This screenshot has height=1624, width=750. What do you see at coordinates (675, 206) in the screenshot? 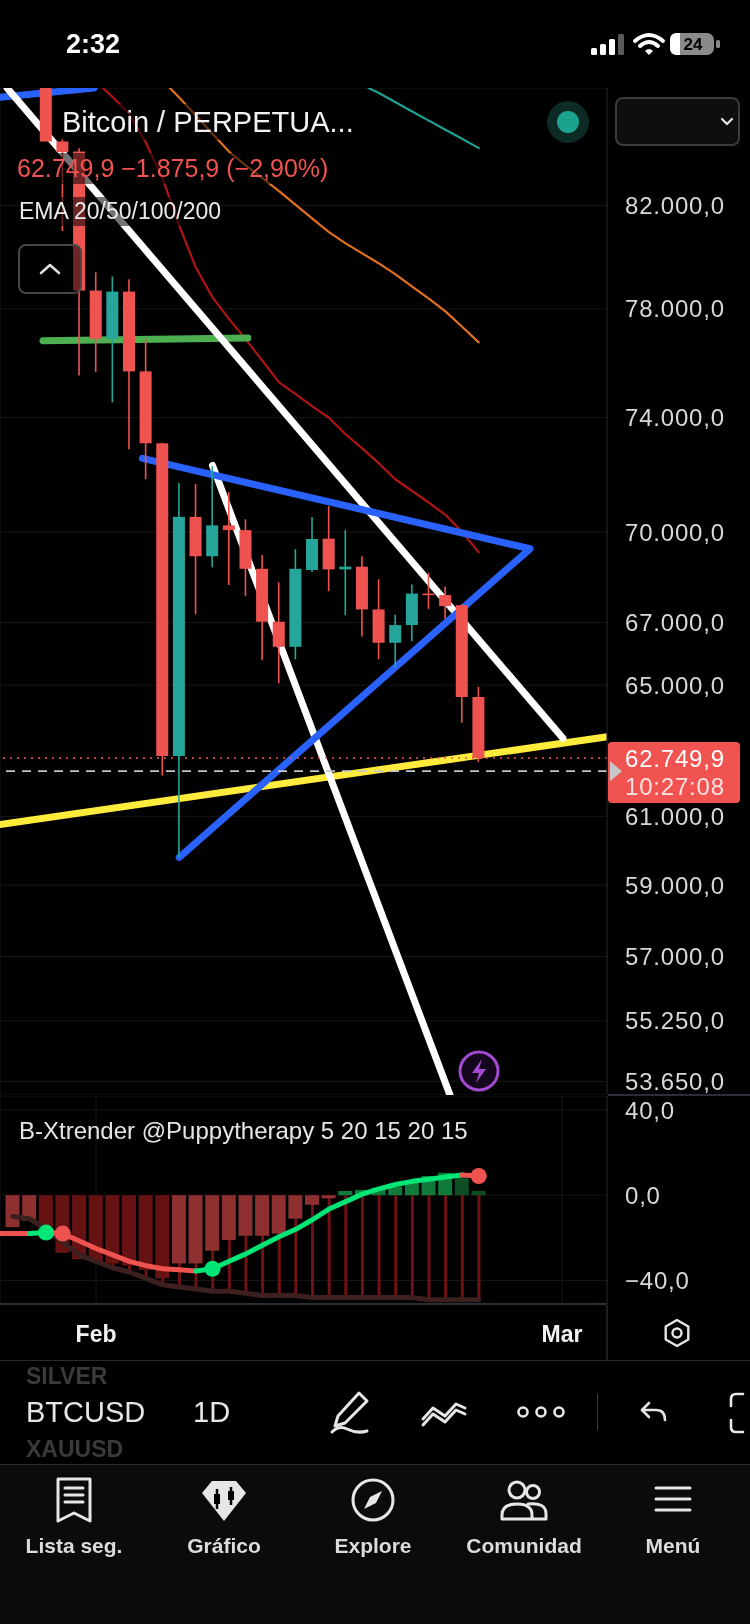
I see `y-tick-label: 82.000,0` at bounding box center [675, 206].